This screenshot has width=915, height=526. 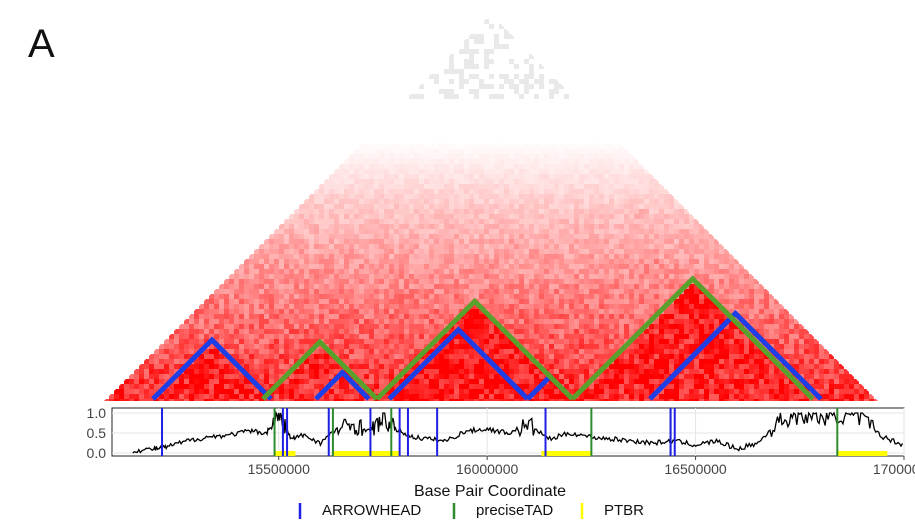 I want to click on legend: ARROWHEAD preciseTAD PTBR, so click(x=471, y=510).